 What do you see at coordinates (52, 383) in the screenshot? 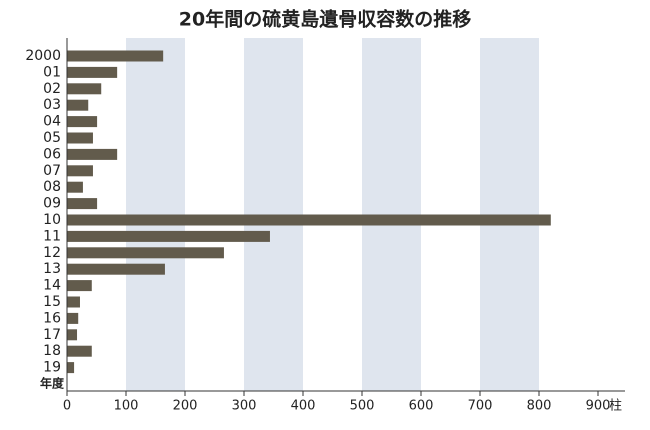
I see `y-axis-label: 年度` at bounding box center [52, 383].